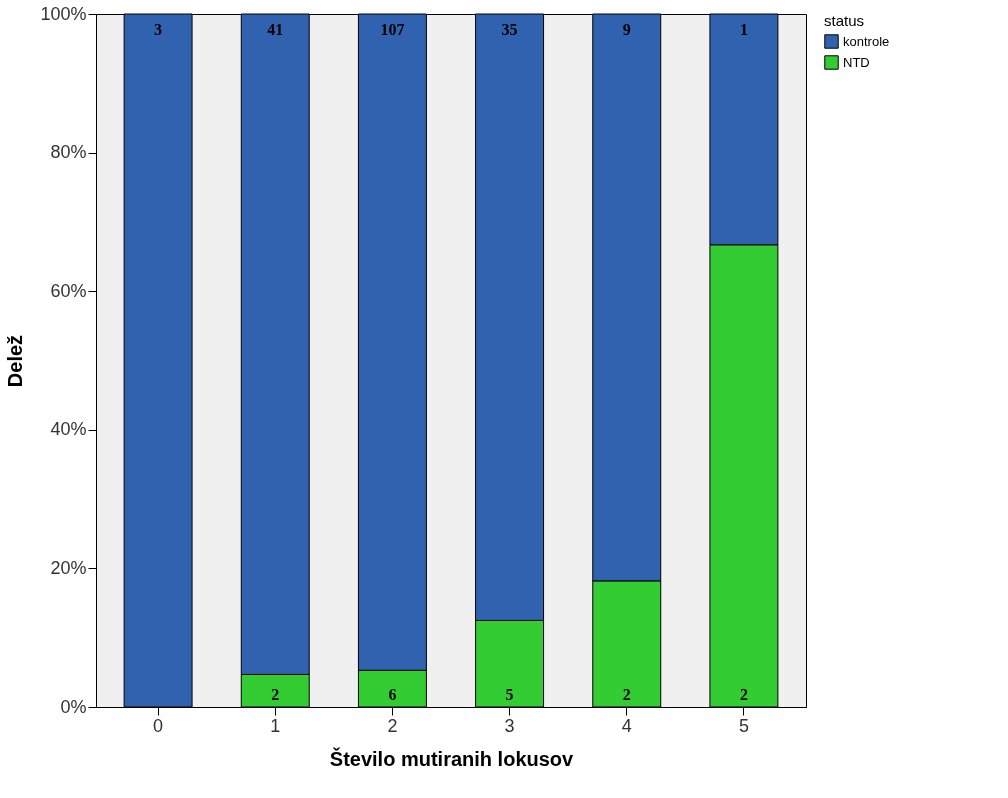  What do you see at coordinates (73, 706) in the screenshot?
I see `y-tick-label: 0%` at bounding box center [73, 706].